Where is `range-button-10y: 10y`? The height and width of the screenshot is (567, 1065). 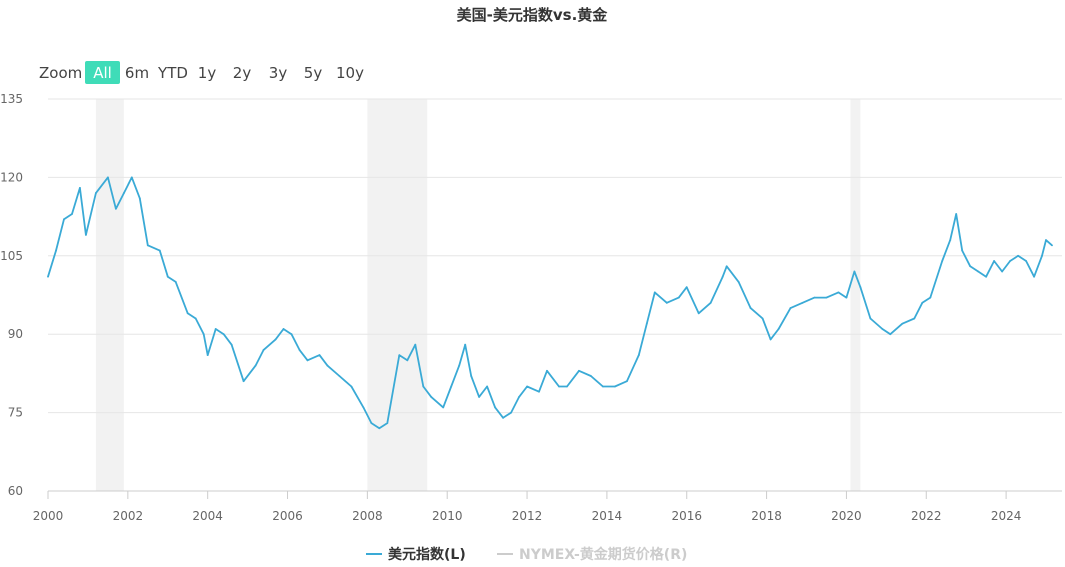
range-button-10y: 10y is located at coordinates (350, 72).